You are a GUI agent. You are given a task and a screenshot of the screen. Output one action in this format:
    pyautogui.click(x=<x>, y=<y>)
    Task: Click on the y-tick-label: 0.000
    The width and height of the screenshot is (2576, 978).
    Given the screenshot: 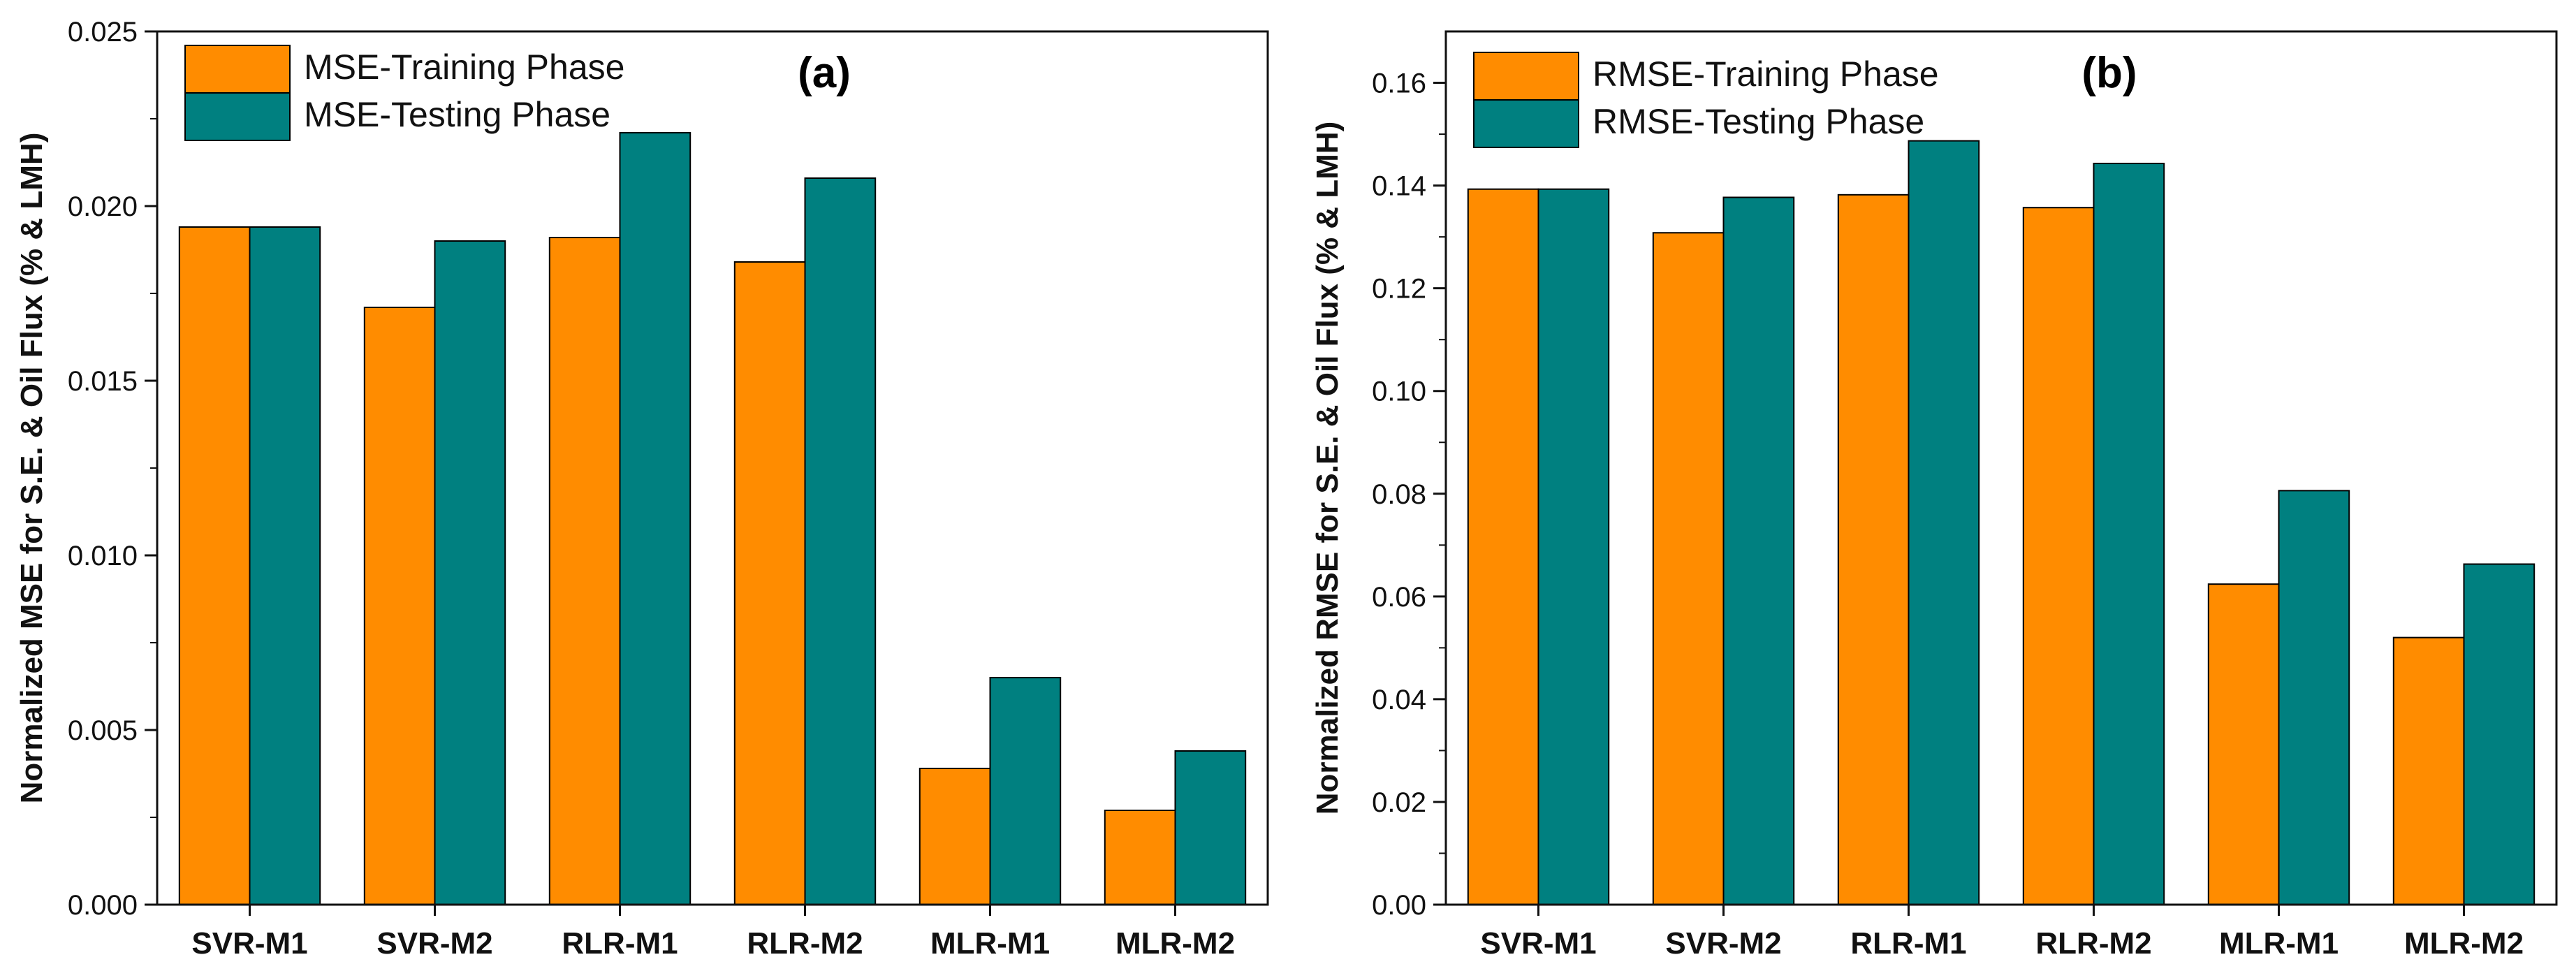 What is the action you would take?
    pyautogui.click(x=103, y=905)
    